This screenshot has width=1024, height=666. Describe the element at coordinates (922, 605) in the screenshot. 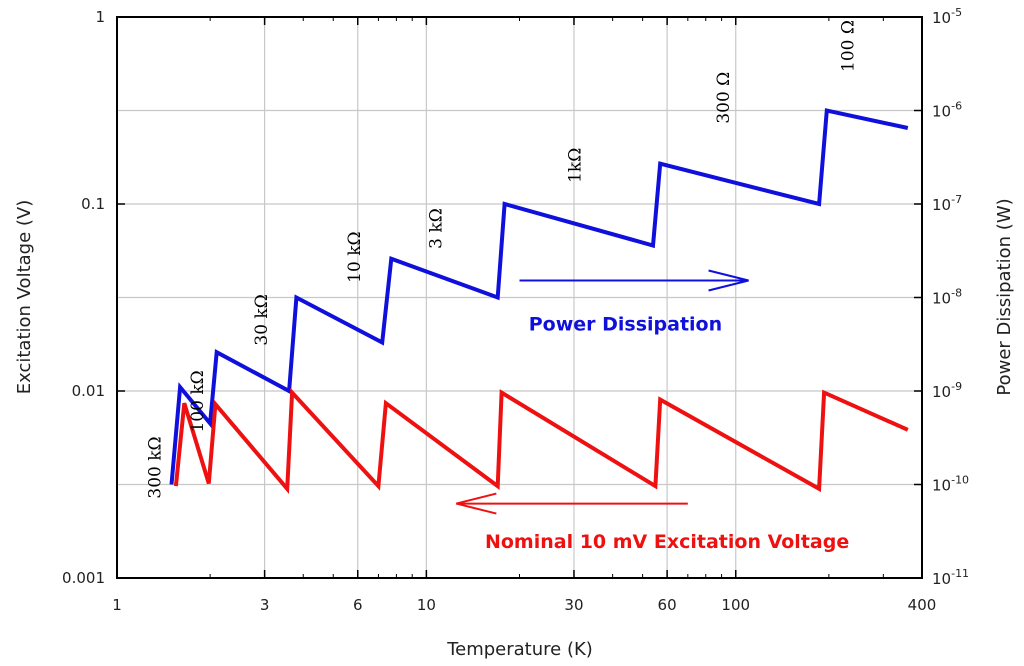

I see `x-tick-label: 400` at that location.